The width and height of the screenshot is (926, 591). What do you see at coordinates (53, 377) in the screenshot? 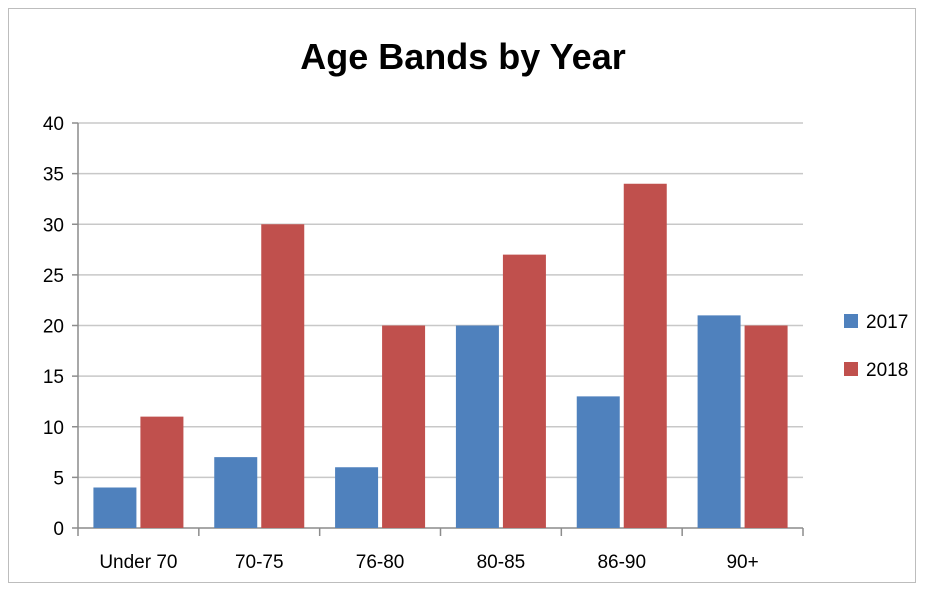
I see `y-tick-label: 15` at bounding box center [53, 377].